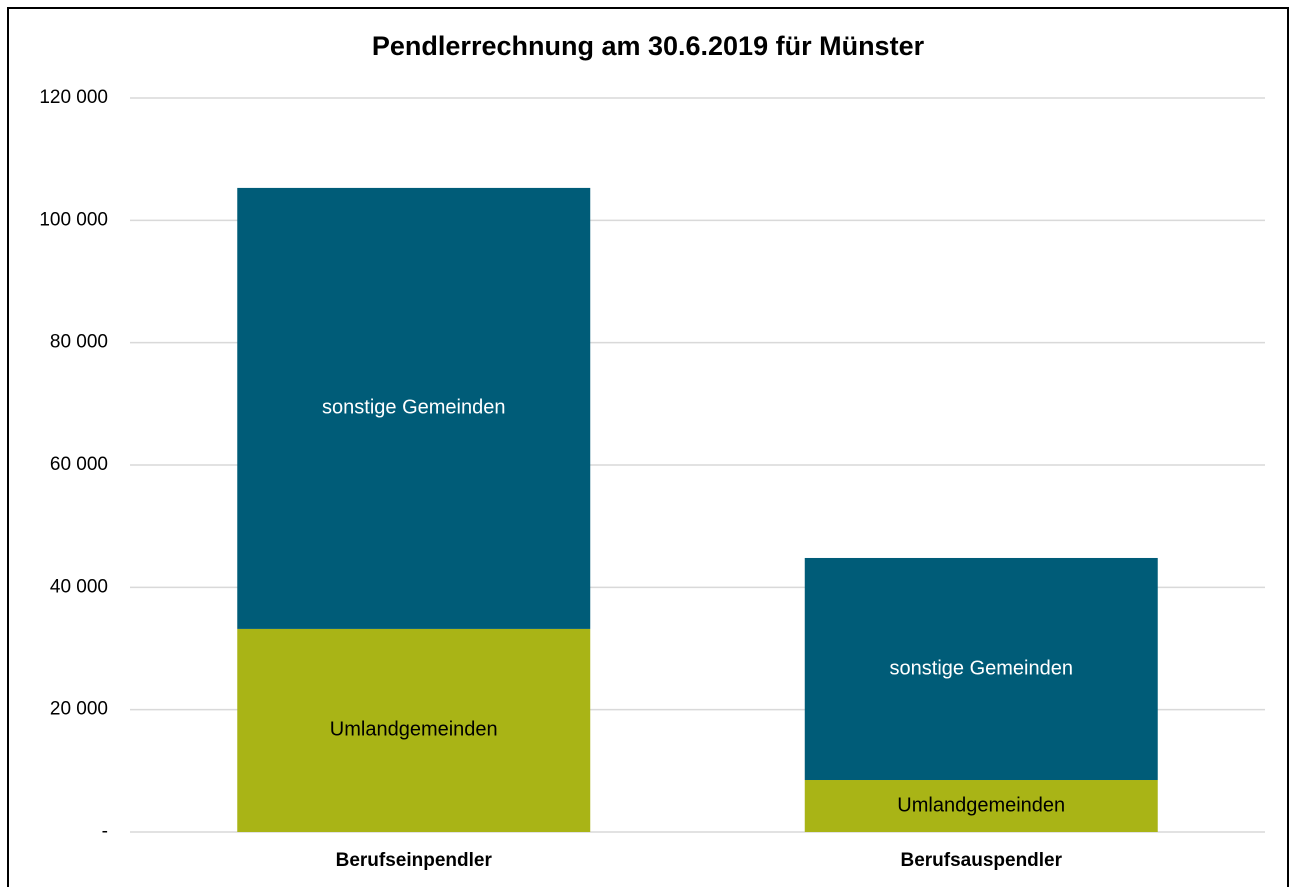 The height and width of the screenshot is (887, 1296). Describe the element at coordinates (79, 342) in the screenshot. I see `y-tick-label: 80 000` at that location.